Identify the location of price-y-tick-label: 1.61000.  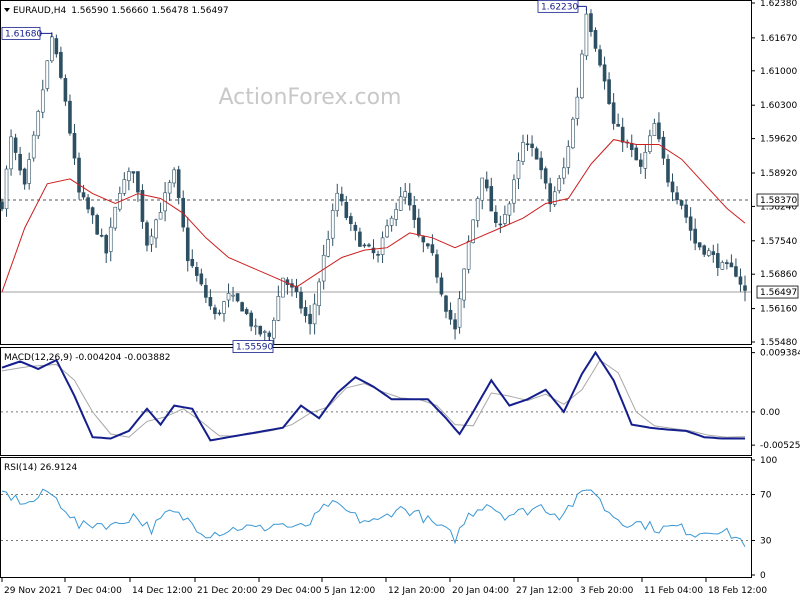
(778, 72).